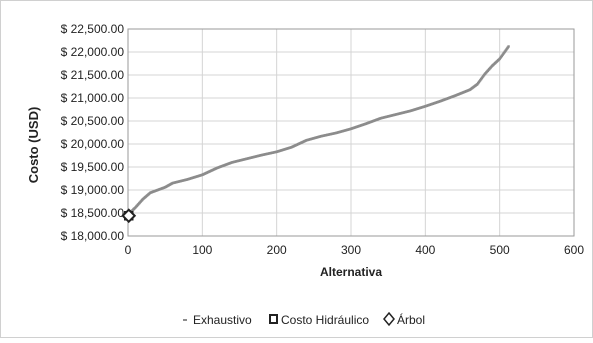 The width and height of the screenshot is (593, 343). What do you see at coordinates (93, 75) in the screenshot?
I see `y-tick-label: $ 21,500.00` at bounding box center [93, 75].